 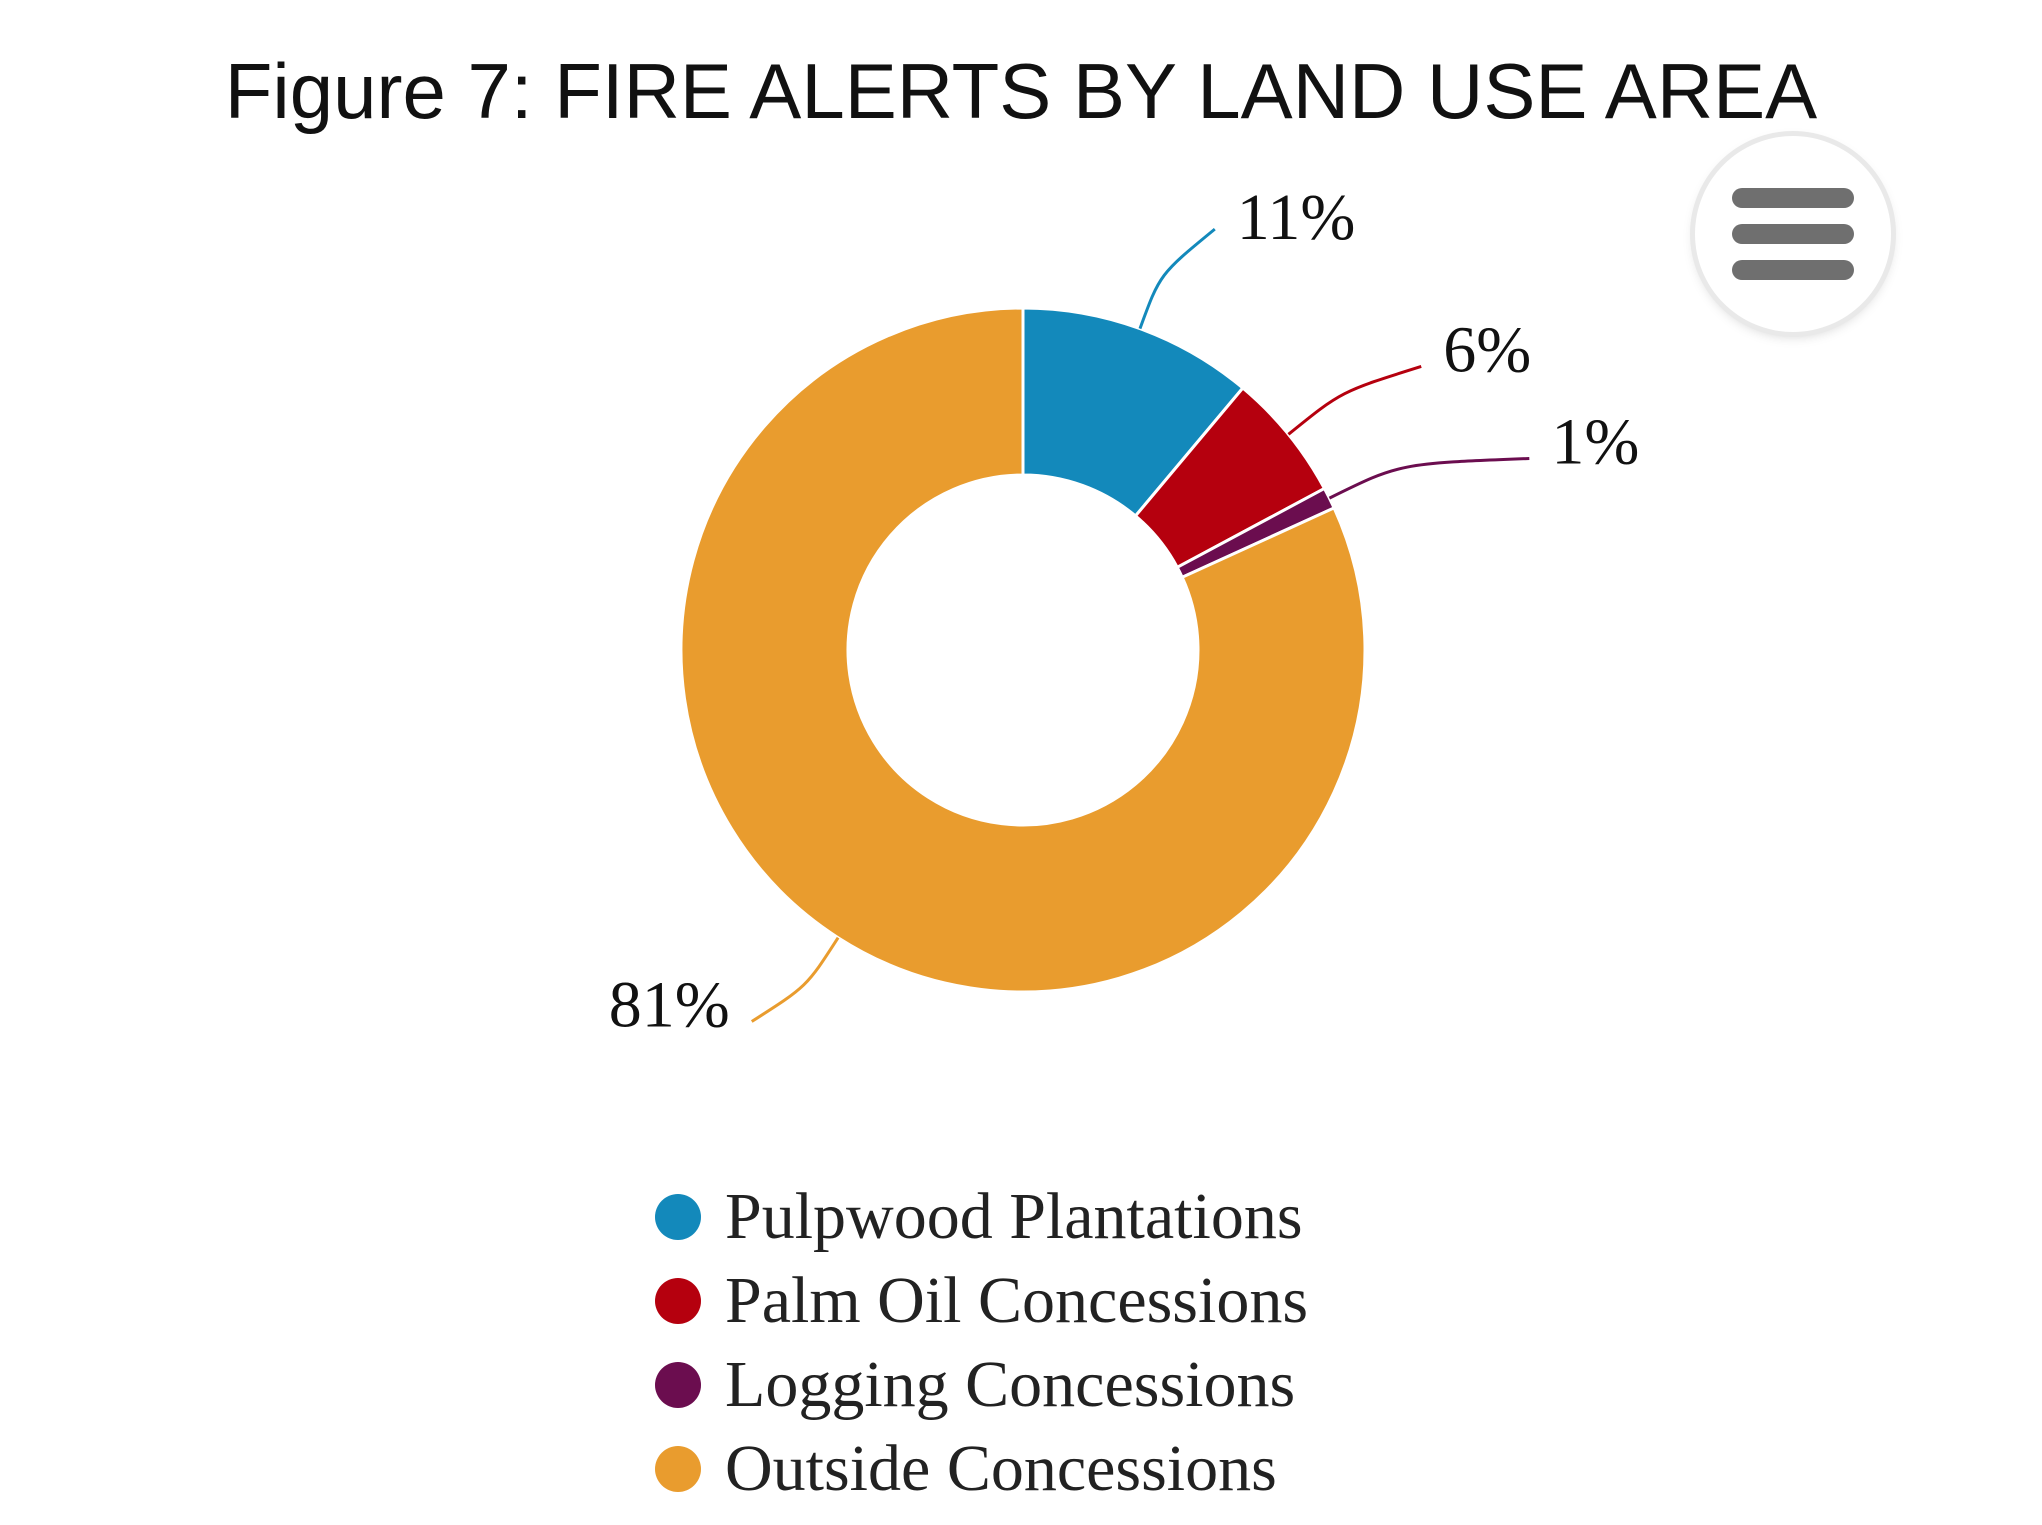 What do you see at coordinates (1021, 91) in the screenshot?
I see `chart-title: Figure 7: FIRE ALERTS BY LAND USE AREA` at bounding box center [1021, 91].